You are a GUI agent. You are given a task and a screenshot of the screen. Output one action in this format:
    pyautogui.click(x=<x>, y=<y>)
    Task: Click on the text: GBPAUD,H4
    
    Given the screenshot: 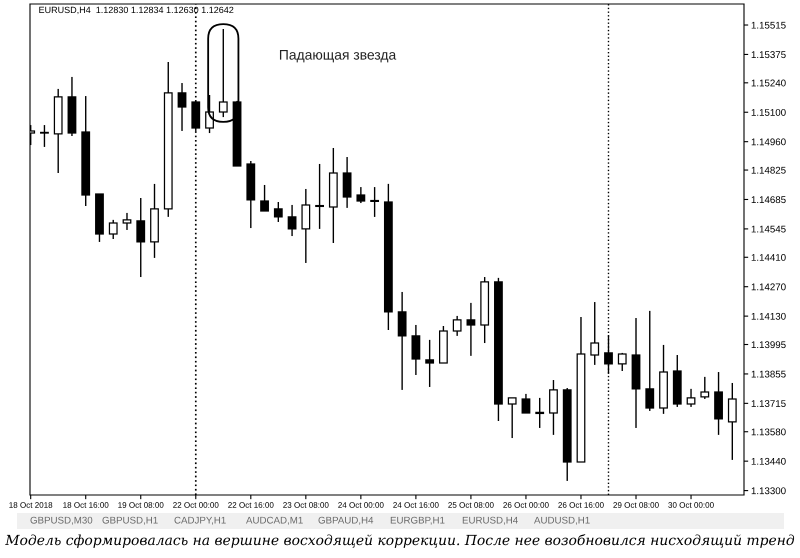 What is the action you would take?
    pyautogui.click(x=346, y=520)
    